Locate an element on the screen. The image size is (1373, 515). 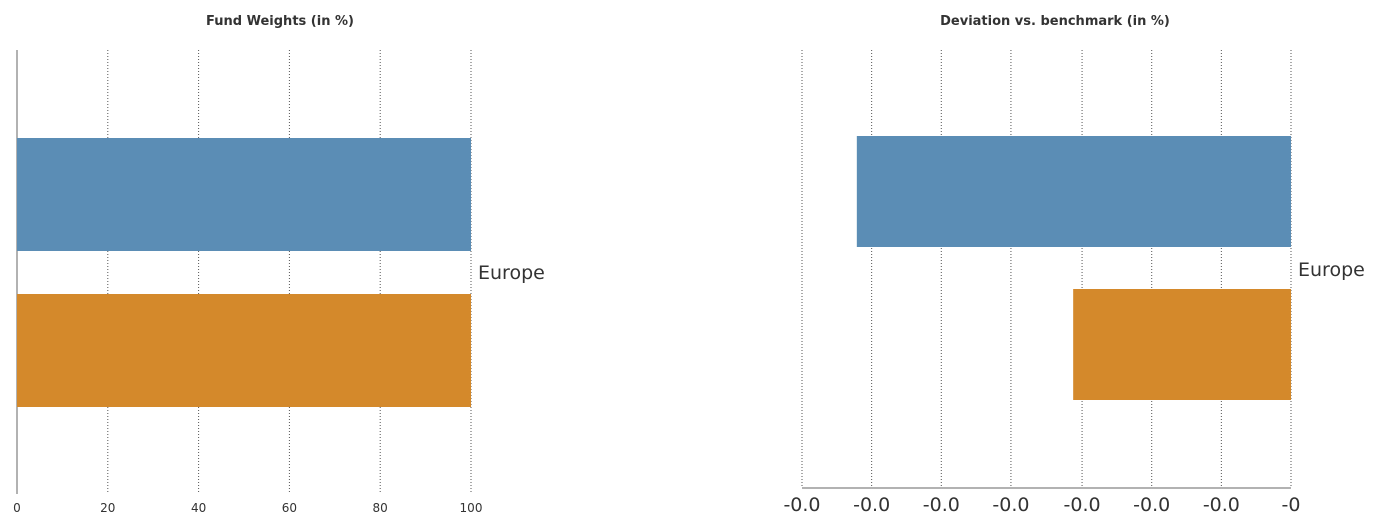
x-tick-label: 0 is located at coordinates (17, 508).